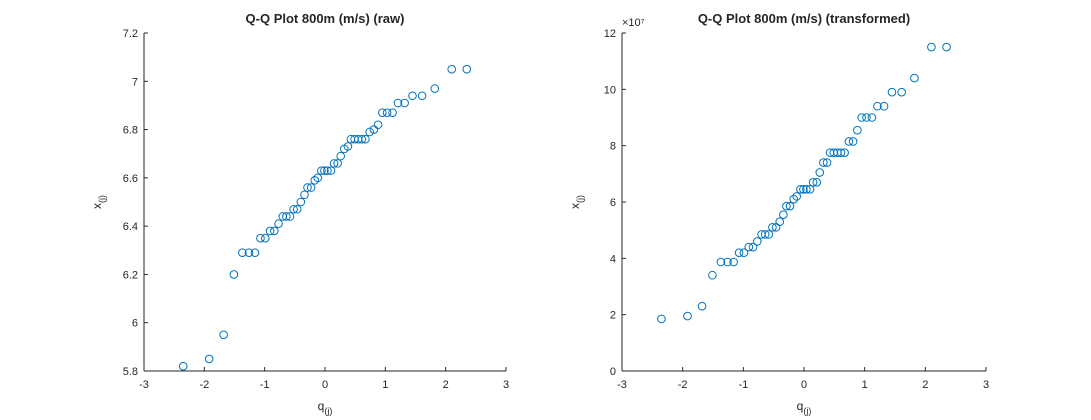 The height and width of the screenshot is (420, 1091). What do you see at coordinates (506, 385) in the screenshot?
I see `chart-raw-x-tick-label: 3` at bounding box center [506, 385].